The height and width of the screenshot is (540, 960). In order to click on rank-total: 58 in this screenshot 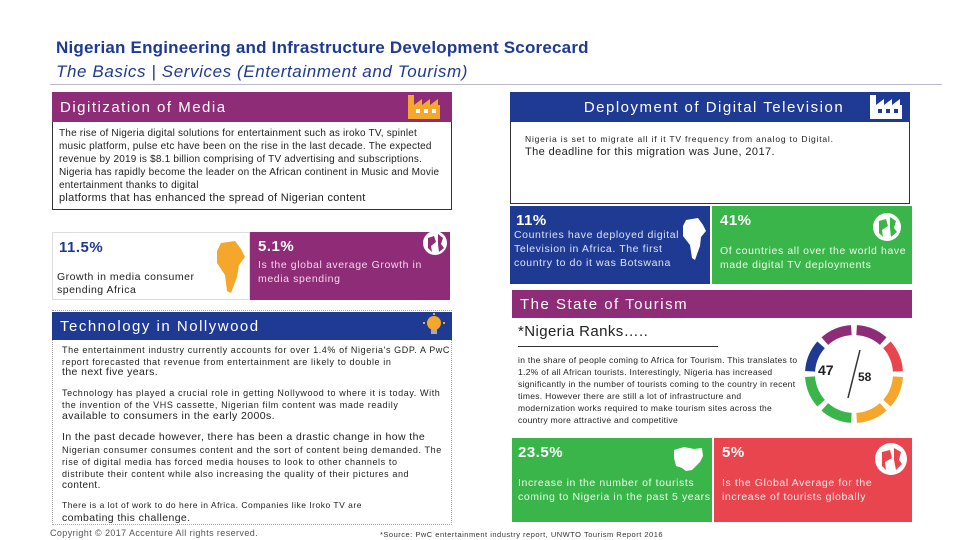, I will do `click(865, 377)`.